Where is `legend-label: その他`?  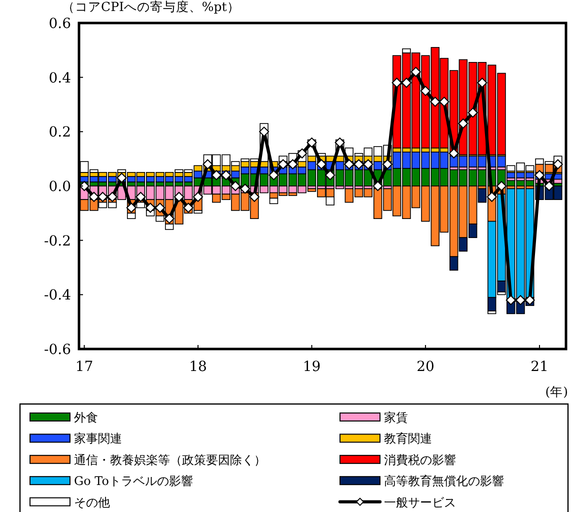 legend-label: その他 is located at coordinates (92, 502).